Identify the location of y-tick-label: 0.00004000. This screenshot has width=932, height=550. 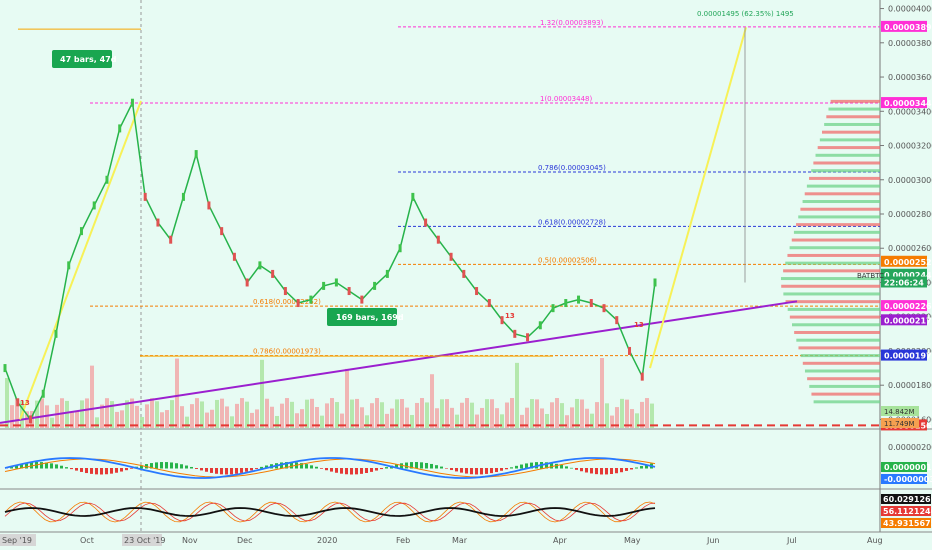
(910, 9).